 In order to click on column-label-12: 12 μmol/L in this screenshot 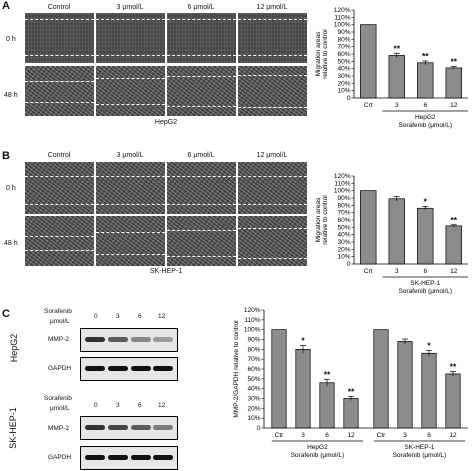, I will do `click(272, 155)`.